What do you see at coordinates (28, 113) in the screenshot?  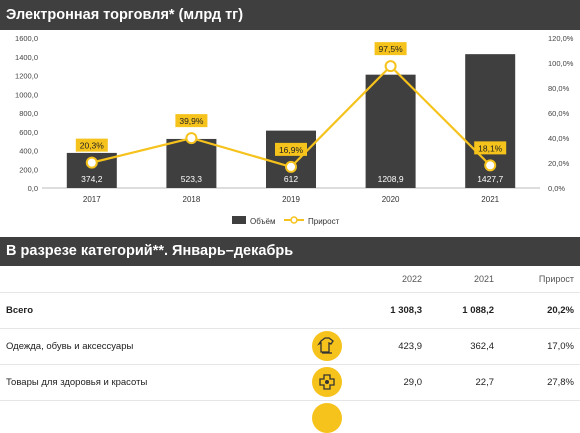 I see `y-left-tick-label: 800,0` at bounding box center [28, 113].